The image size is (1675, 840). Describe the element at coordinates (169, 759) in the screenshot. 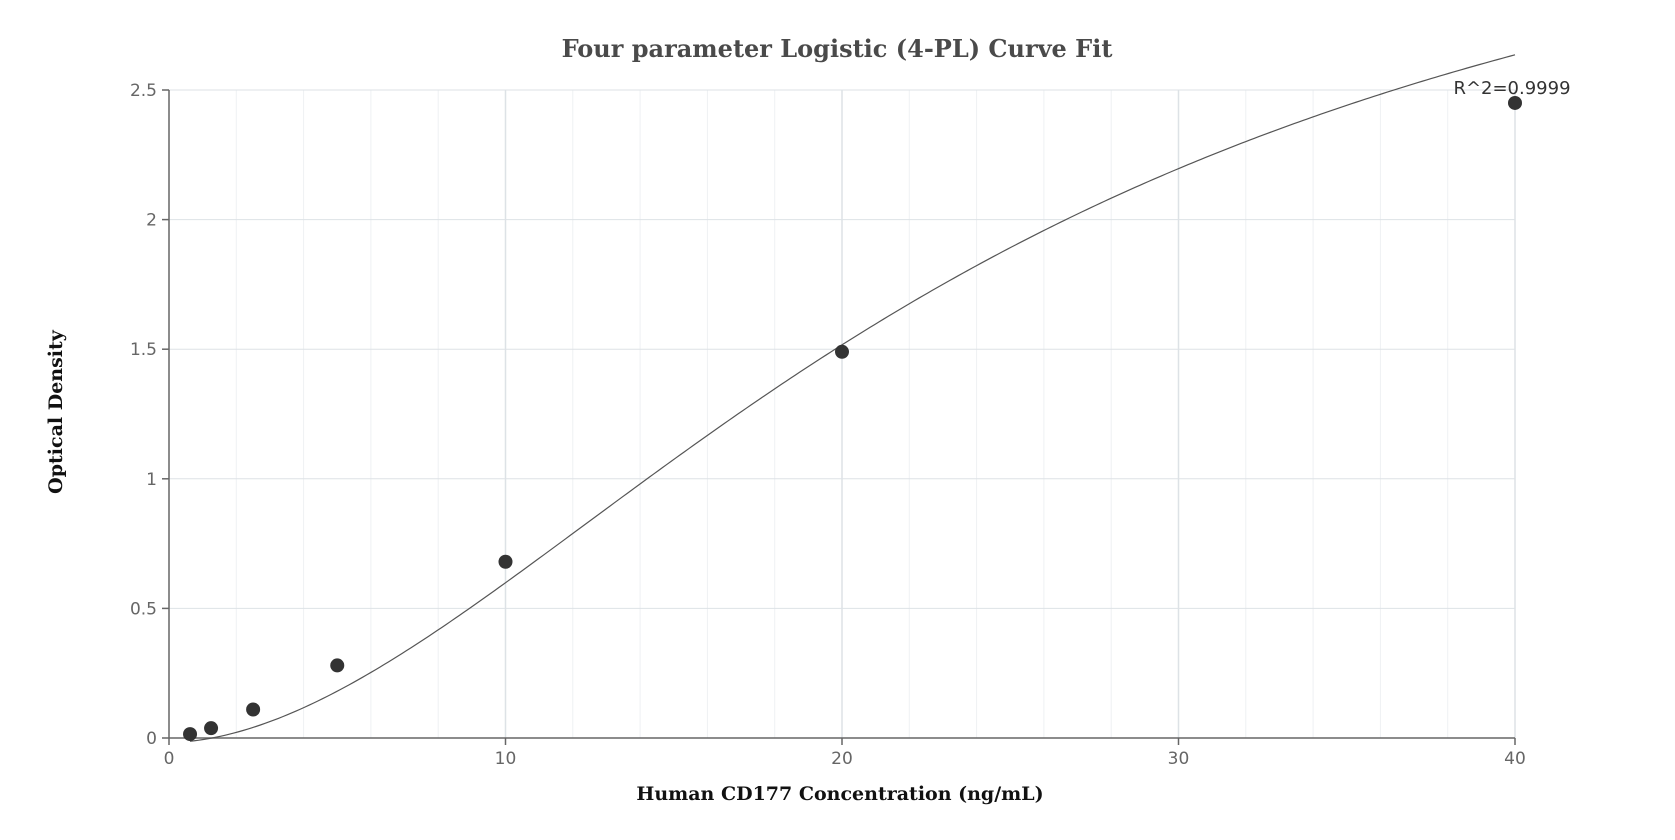

I see `x-tick-label: 0` at that location.